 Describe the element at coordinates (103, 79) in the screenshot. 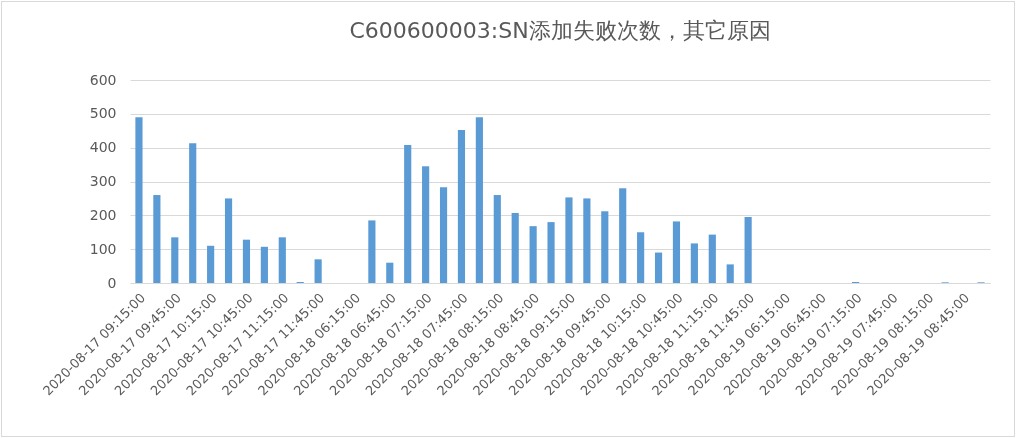

I see `y-tick-label: 600` at that location.